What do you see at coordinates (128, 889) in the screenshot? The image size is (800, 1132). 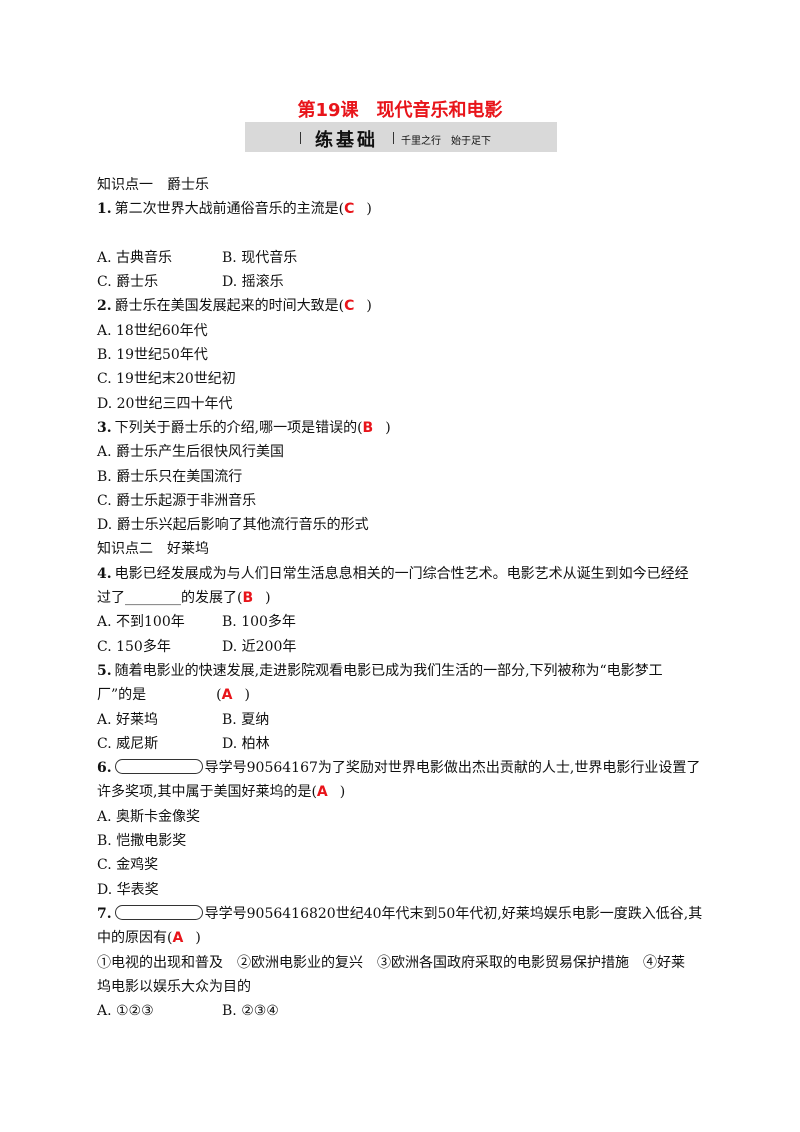 I see `option: D. 华表奖` at bounding box center [128, 889].